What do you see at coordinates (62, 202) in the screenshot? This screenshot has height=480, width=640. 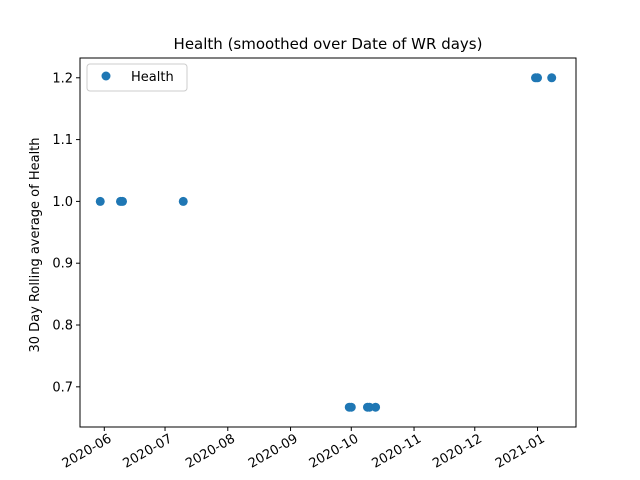 I see `y-tick-label: 1.0` at bounding box center [62, 202].